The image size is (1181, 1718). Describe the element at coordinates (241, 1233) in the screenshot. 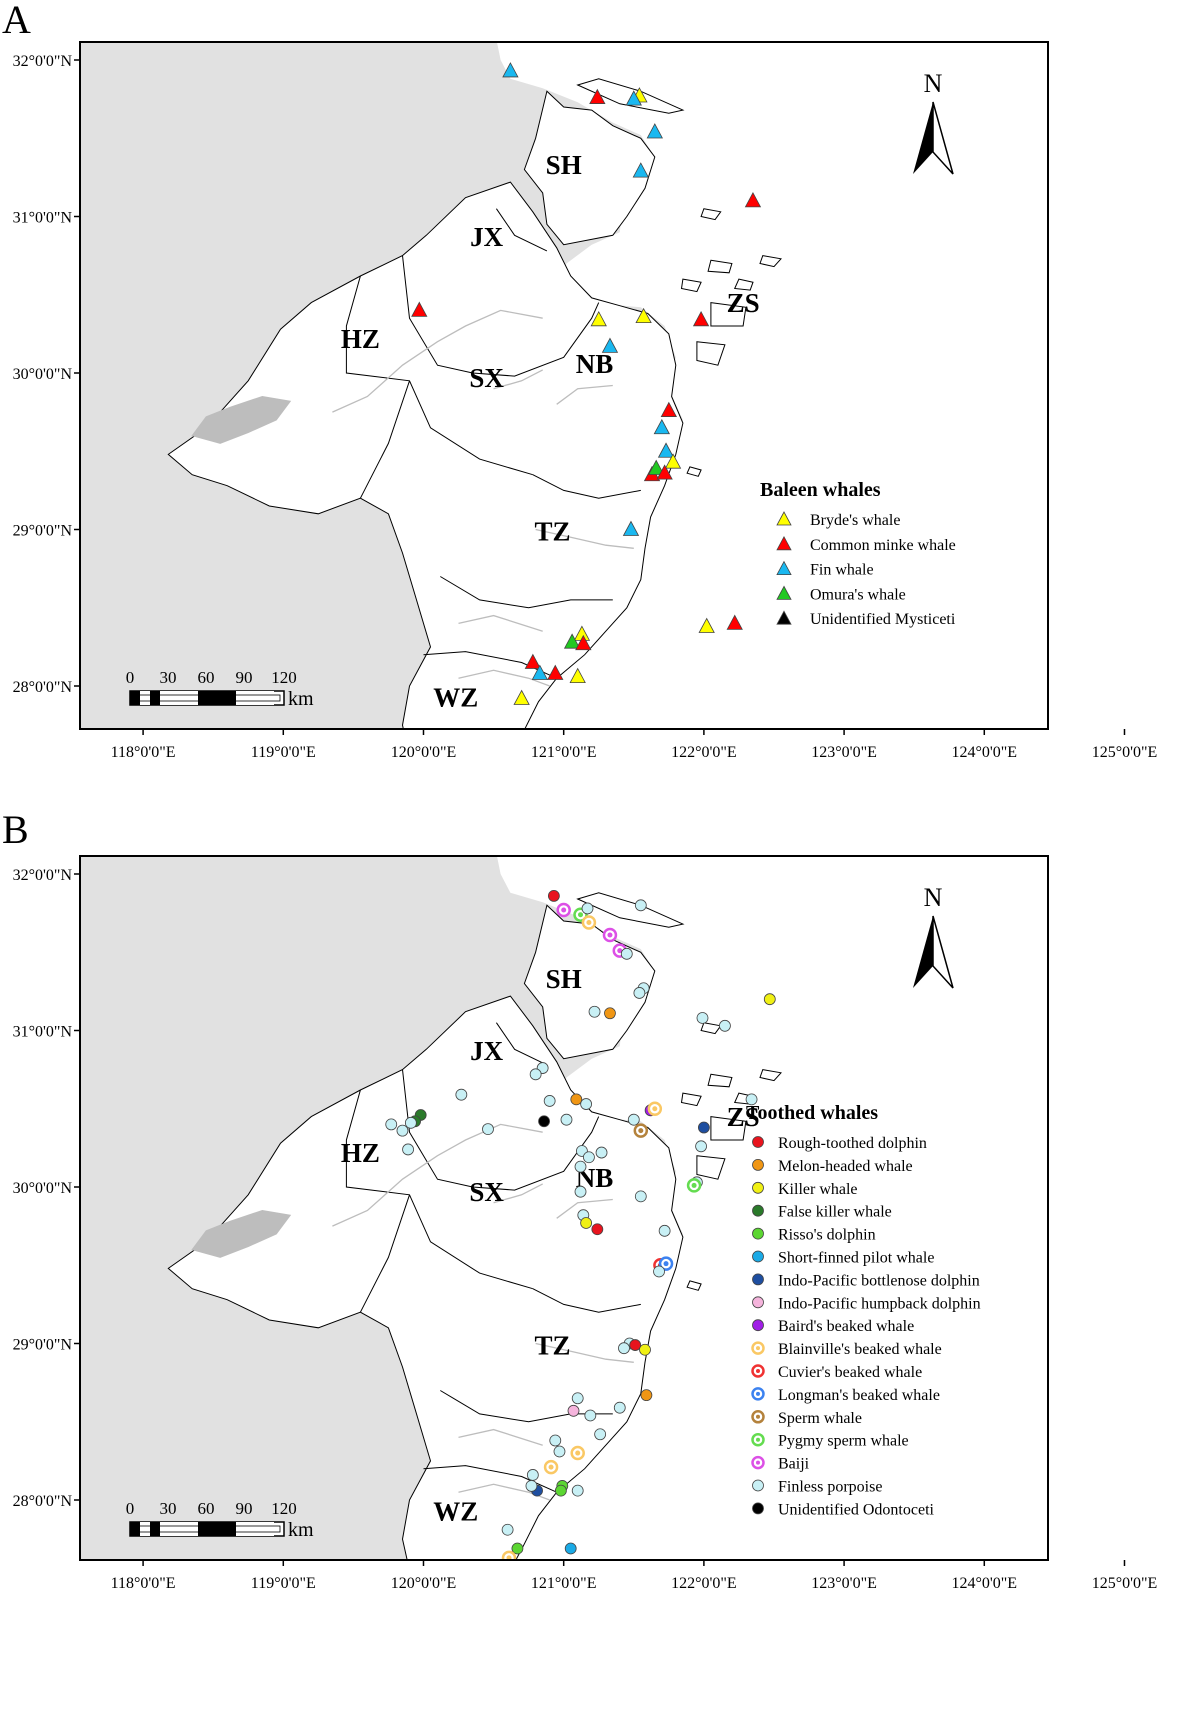

I see `qiandao-lake` at that location.